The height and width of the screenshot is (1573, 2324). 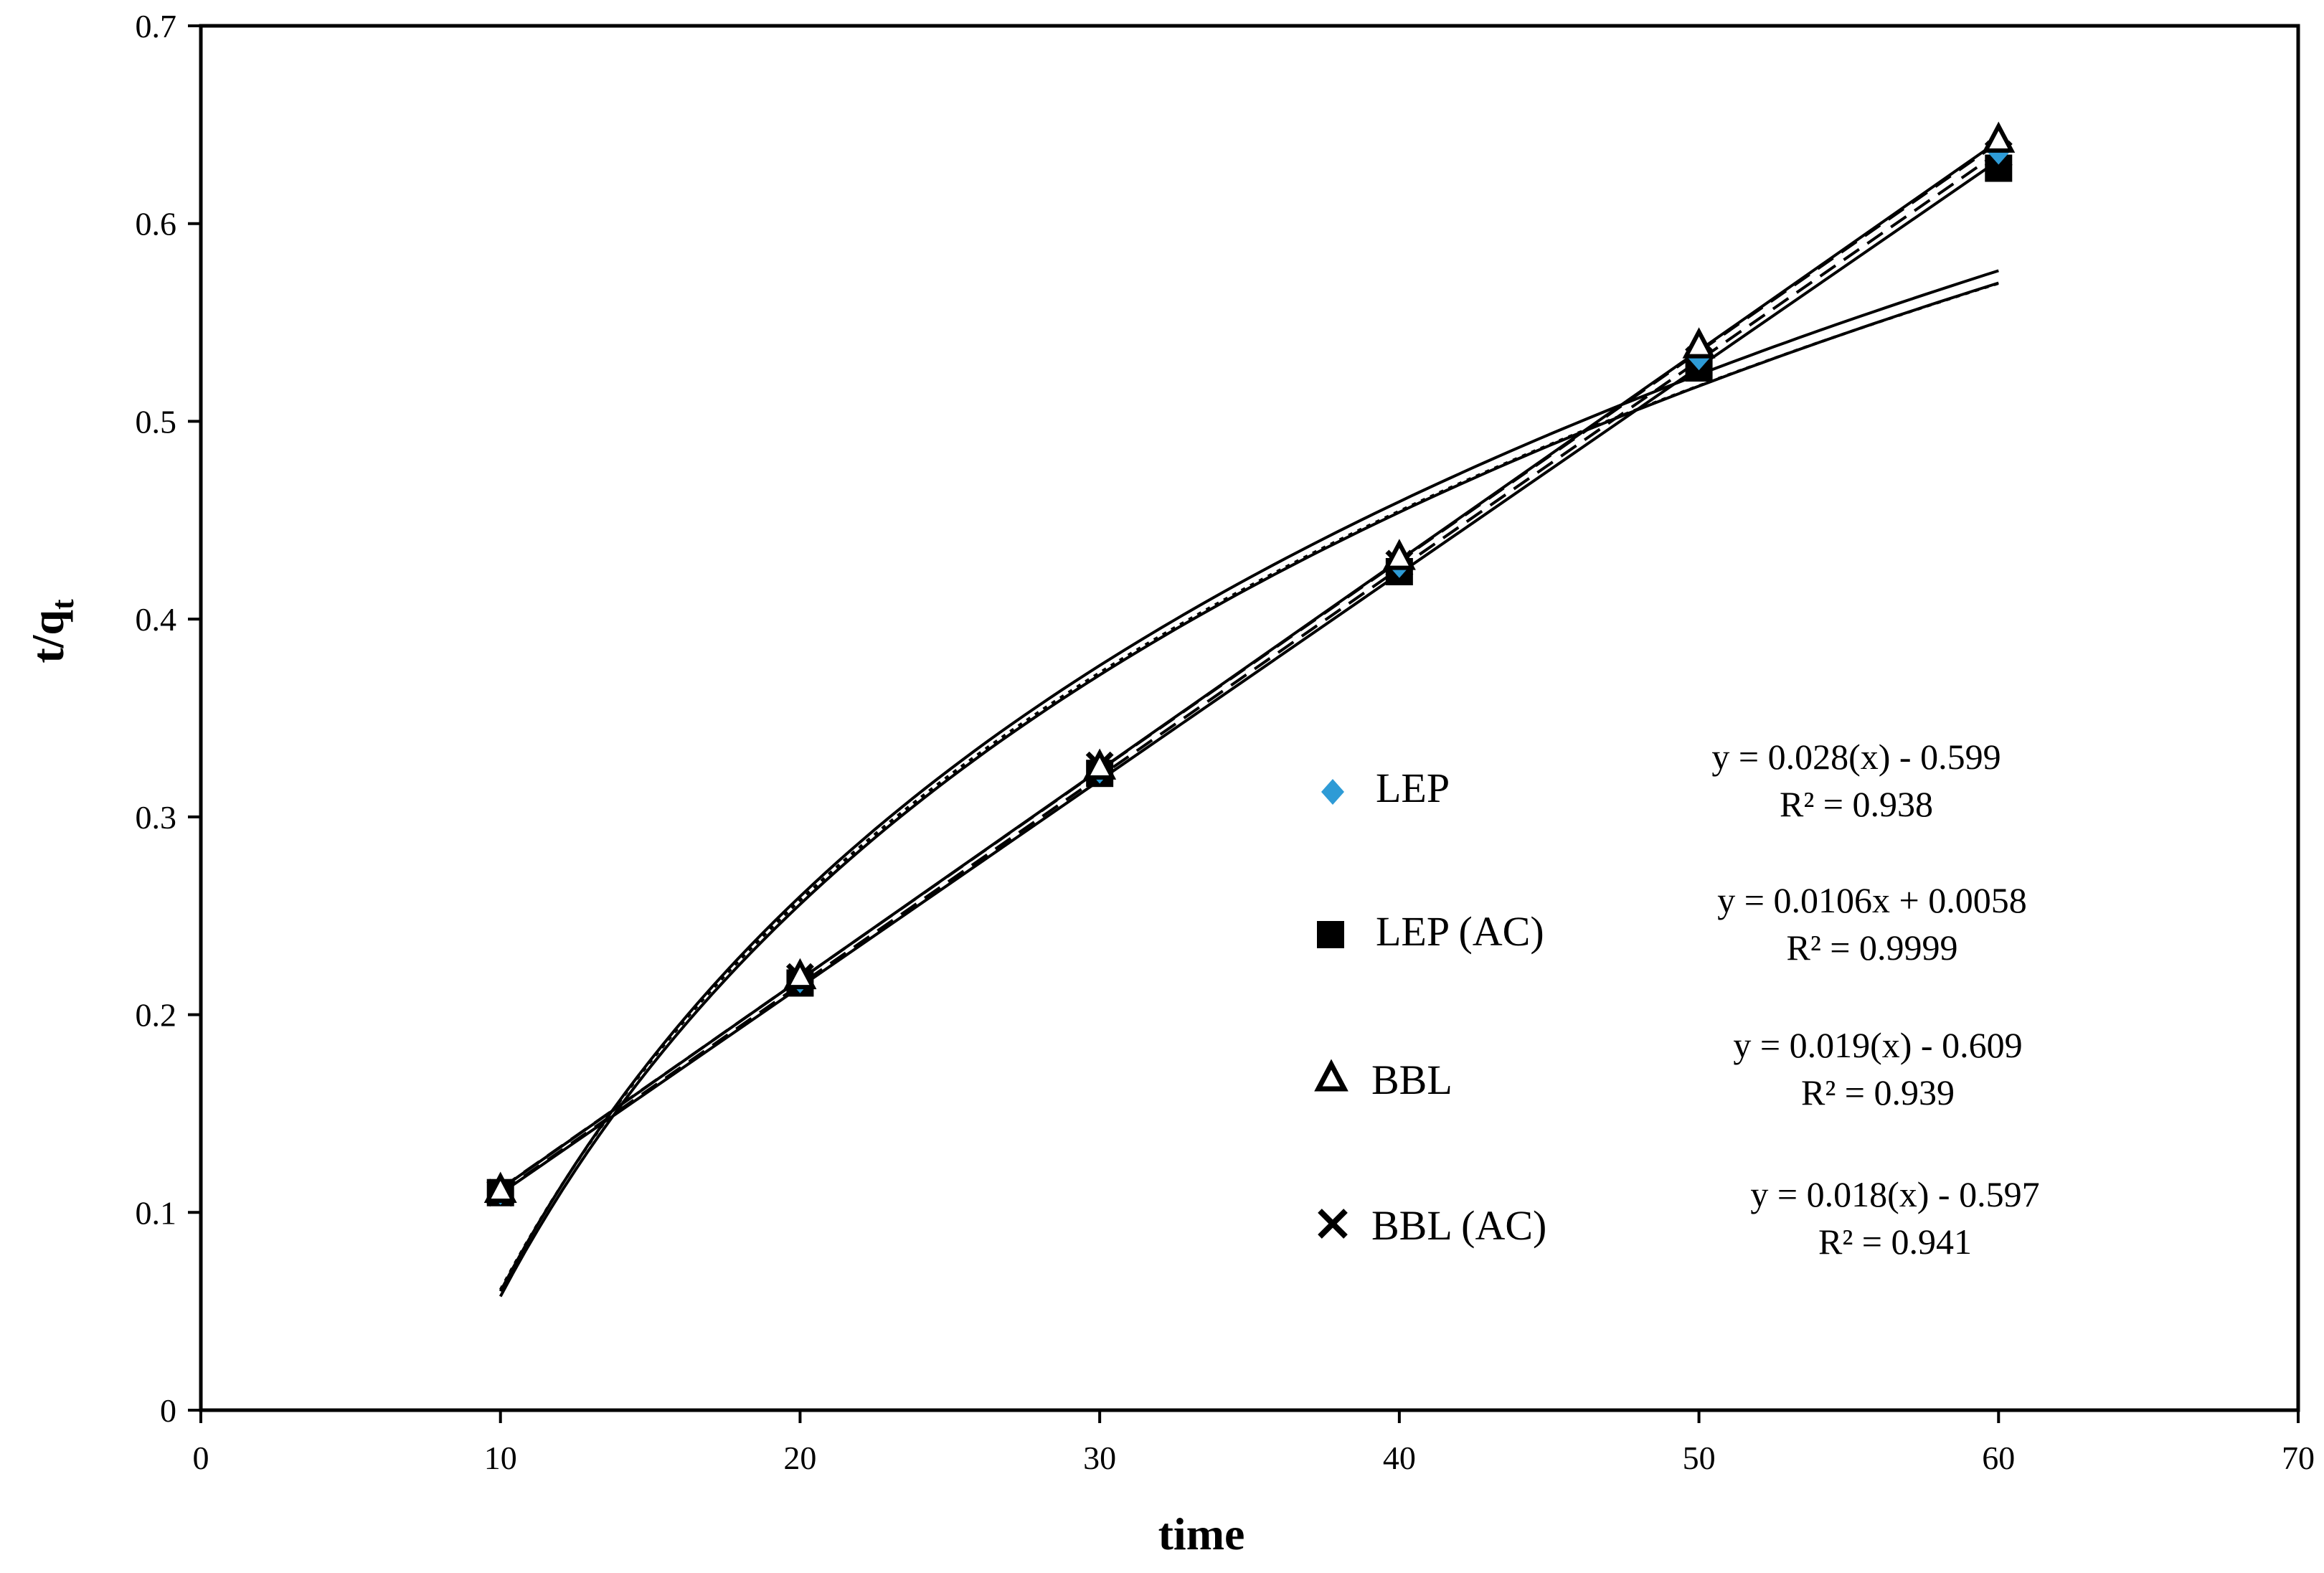 I want to click on x-tick-label-4: 40, so click(x=1399, y=1458).